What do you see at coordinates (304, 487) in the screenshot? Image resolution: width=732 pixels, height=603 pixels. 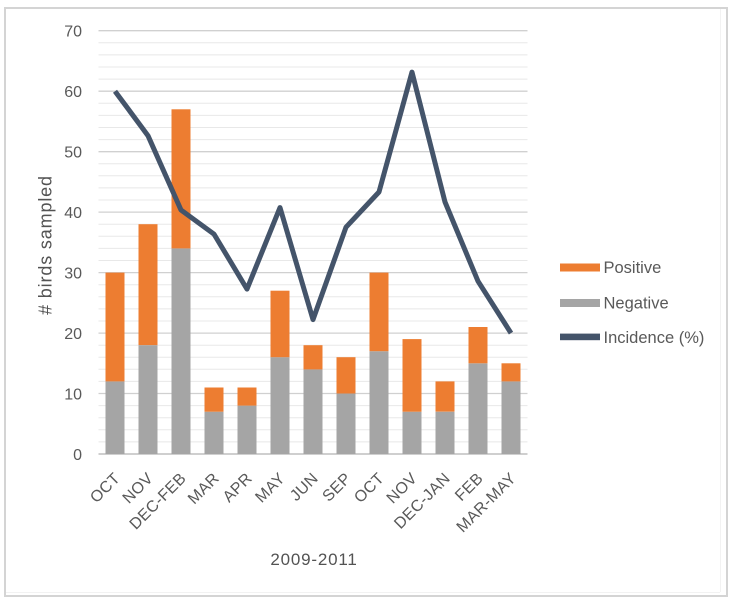 I see `svg-text: JUN` at bounding box center [304, 487].